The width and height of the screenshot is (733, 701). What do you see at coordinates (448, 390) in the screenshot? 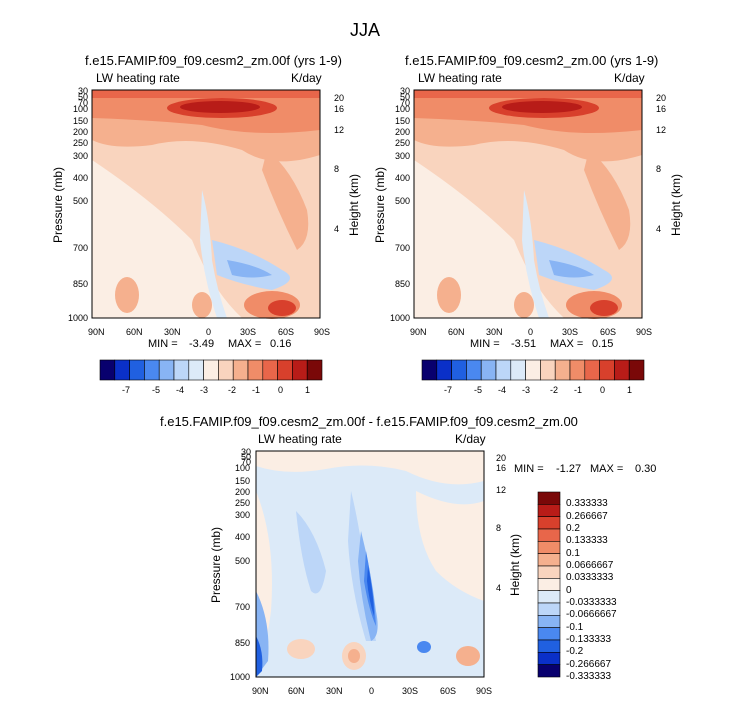
I see `p2-cb-tick: -7` at bounding box center [448, 390].